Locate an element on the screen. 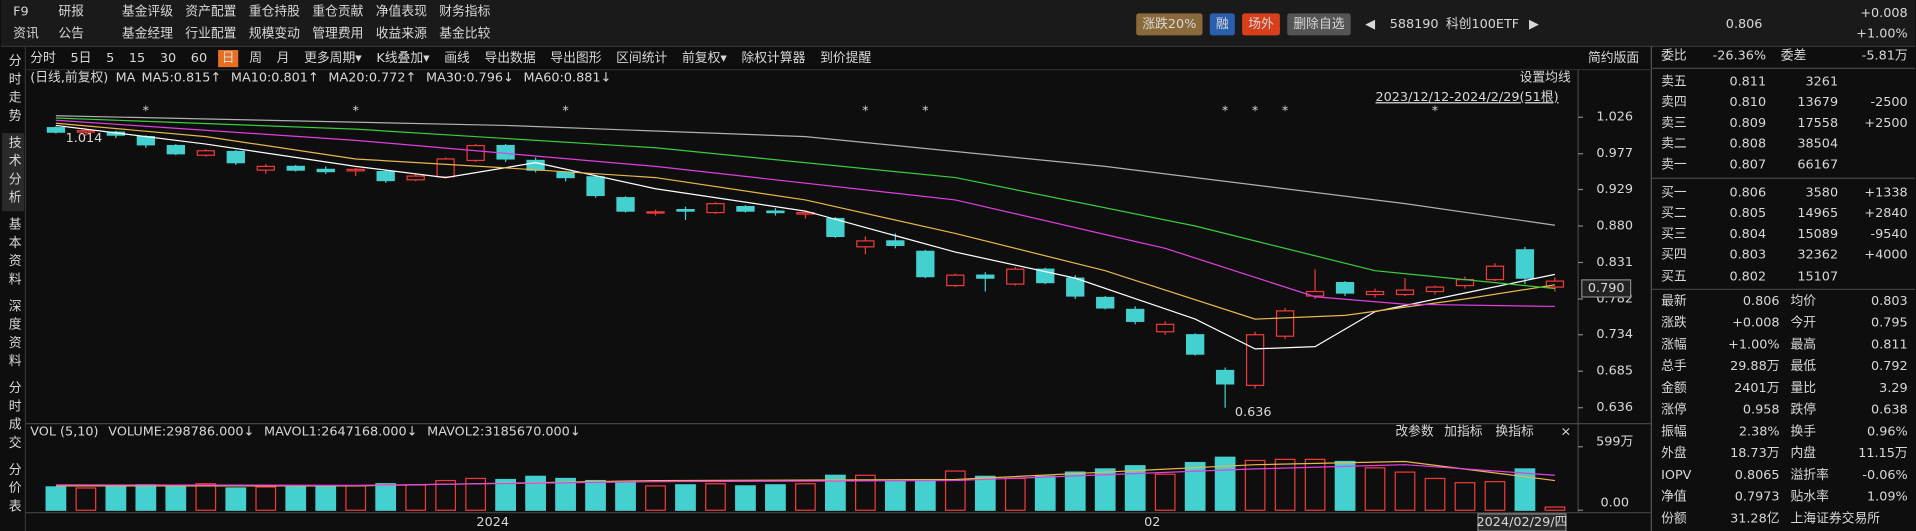 The height and width of the screenshot is (531, 1916). name: 科创100ETF is located at coordinates (1482, 24).